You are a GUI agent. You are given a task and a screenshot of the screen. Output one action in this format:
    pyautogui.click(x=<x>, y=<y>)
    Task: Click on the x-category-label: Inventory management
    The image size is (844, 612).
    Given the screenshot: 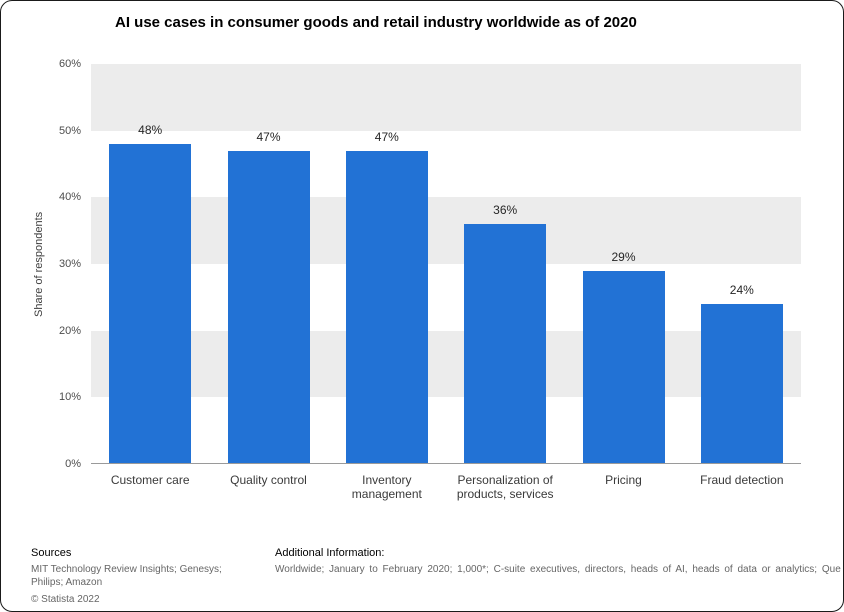 What is the action you would take?
    pyautogui.click(x=386, y=487)
    